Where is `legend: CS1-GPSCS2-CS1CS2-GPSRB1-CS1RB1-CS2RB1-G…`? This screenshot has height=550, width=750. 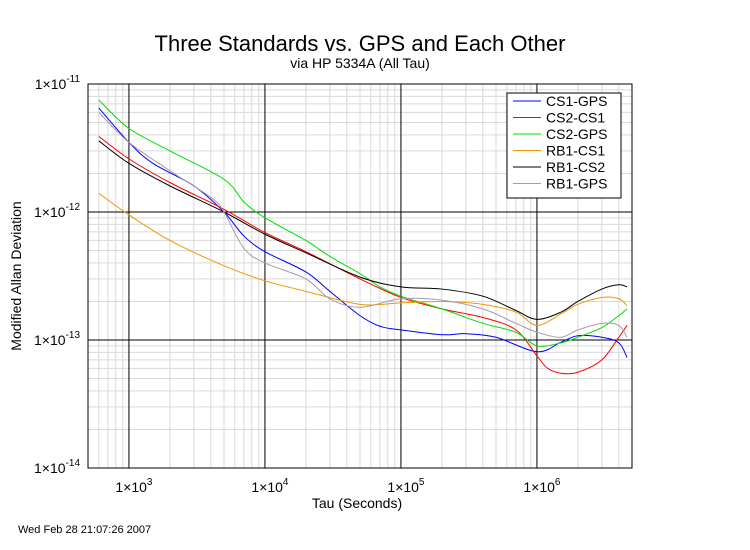 legend: CS1-GPSCS2-CS1CS2-GPSRB1-CS1RB1-CS2RB1-G… is located at coordinates (564, 145).